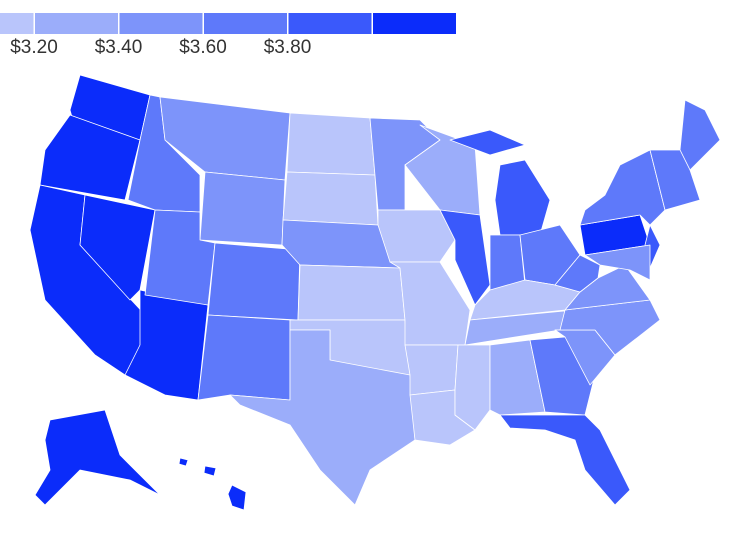  What do you see at coordinates (119, 47) in the screenshot?
I see `legend-label: $3.40` at bounding box center [119, 47].